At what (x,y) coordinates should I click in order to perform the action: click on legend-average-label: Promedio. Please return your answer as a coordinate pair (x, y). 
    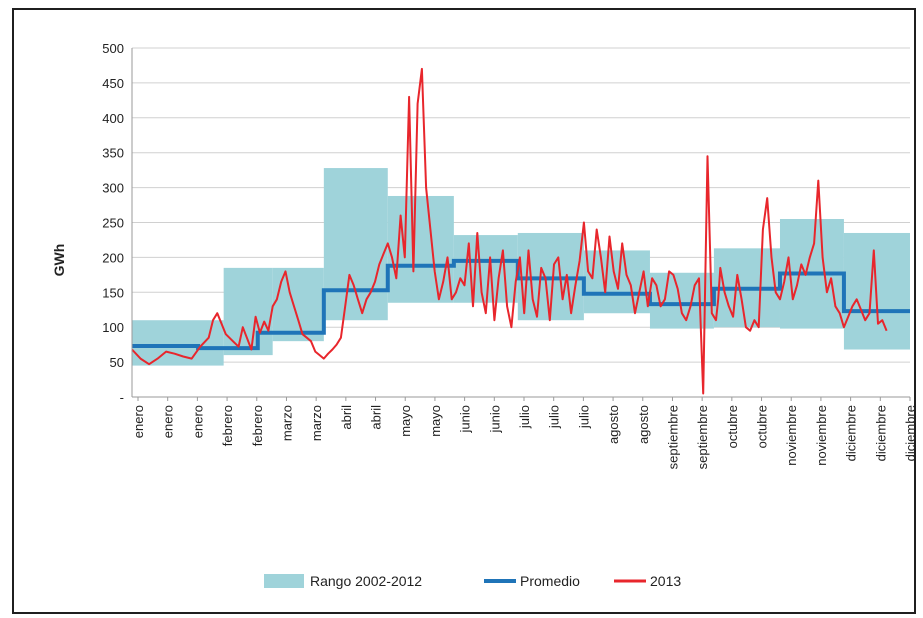
    Looking at the image, I should click on (550, 581).